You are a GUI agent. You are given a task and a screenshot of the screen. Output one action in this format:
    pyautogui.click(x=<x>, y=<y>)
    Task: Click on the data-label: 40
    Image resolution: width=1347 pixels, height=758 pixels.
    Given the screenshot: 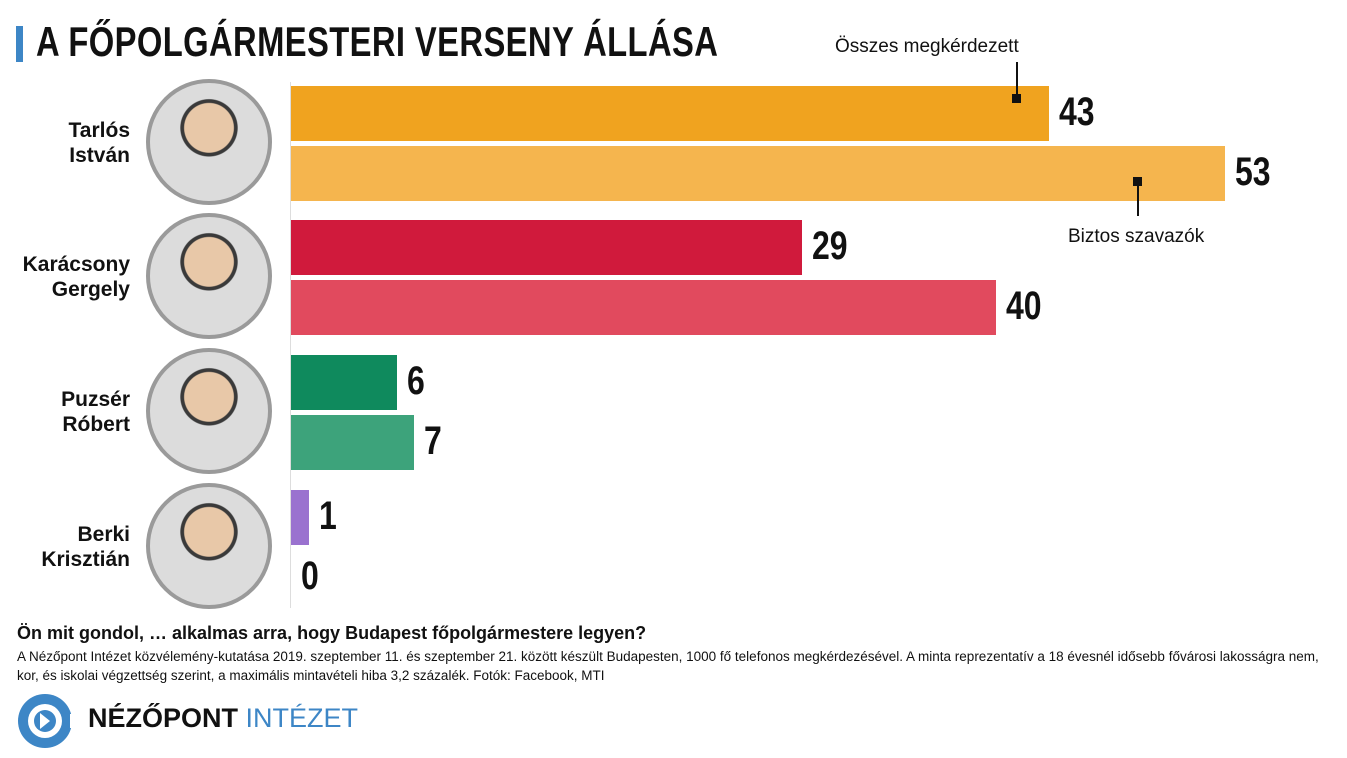 What is the action you would take?
    pyautogui.click(x=1023, y=306)
    